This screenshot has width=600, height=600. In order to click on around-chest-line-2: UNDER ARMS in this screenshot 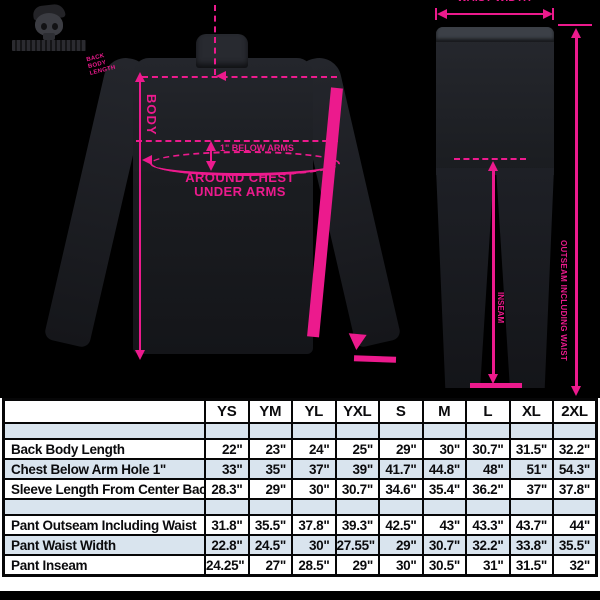, I will do `click(240, 191)`.